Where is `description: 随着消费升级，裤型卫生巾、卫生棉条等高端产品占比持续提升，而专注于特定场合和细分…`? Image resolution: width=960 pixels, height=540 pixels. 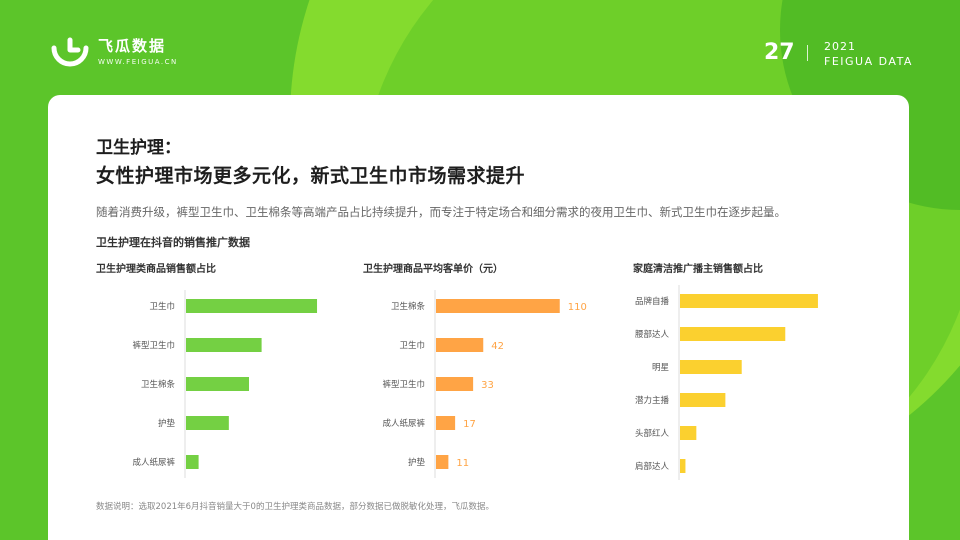
description: 随着消费升级，裤型卫生巾、卫生棉条等高端产品占比持续提升，而专注于特定场合和细分… is located at coordinates (441, 212).